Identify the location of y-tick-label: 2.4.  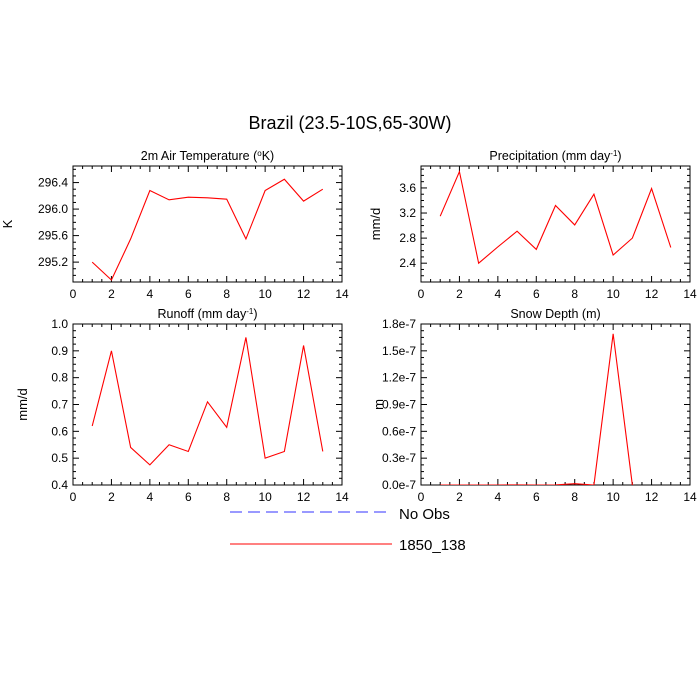
(407, 263).